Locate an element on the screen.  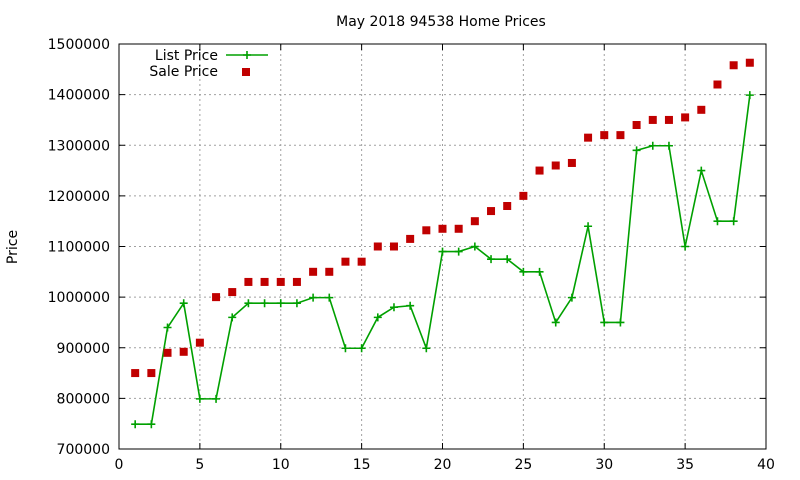
y-tick-label: 1500000 is located at coordinates (79, 45).